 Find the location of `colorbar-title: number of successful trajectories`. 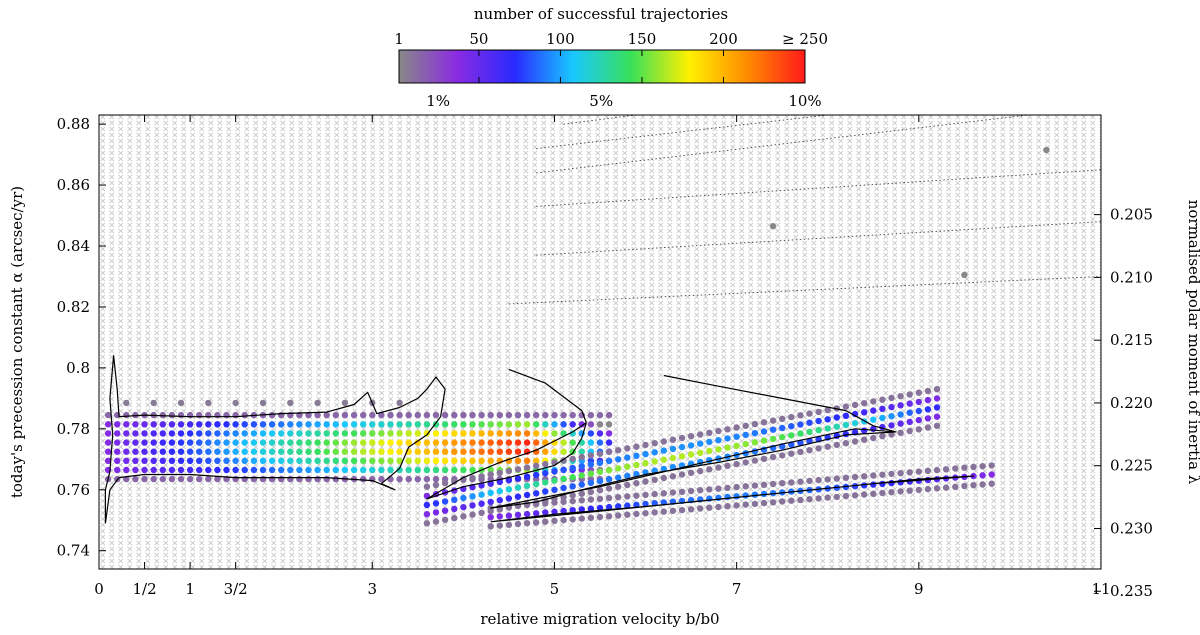

colorbar-title: number of successful trajectories is located at coordinates (601, 14).